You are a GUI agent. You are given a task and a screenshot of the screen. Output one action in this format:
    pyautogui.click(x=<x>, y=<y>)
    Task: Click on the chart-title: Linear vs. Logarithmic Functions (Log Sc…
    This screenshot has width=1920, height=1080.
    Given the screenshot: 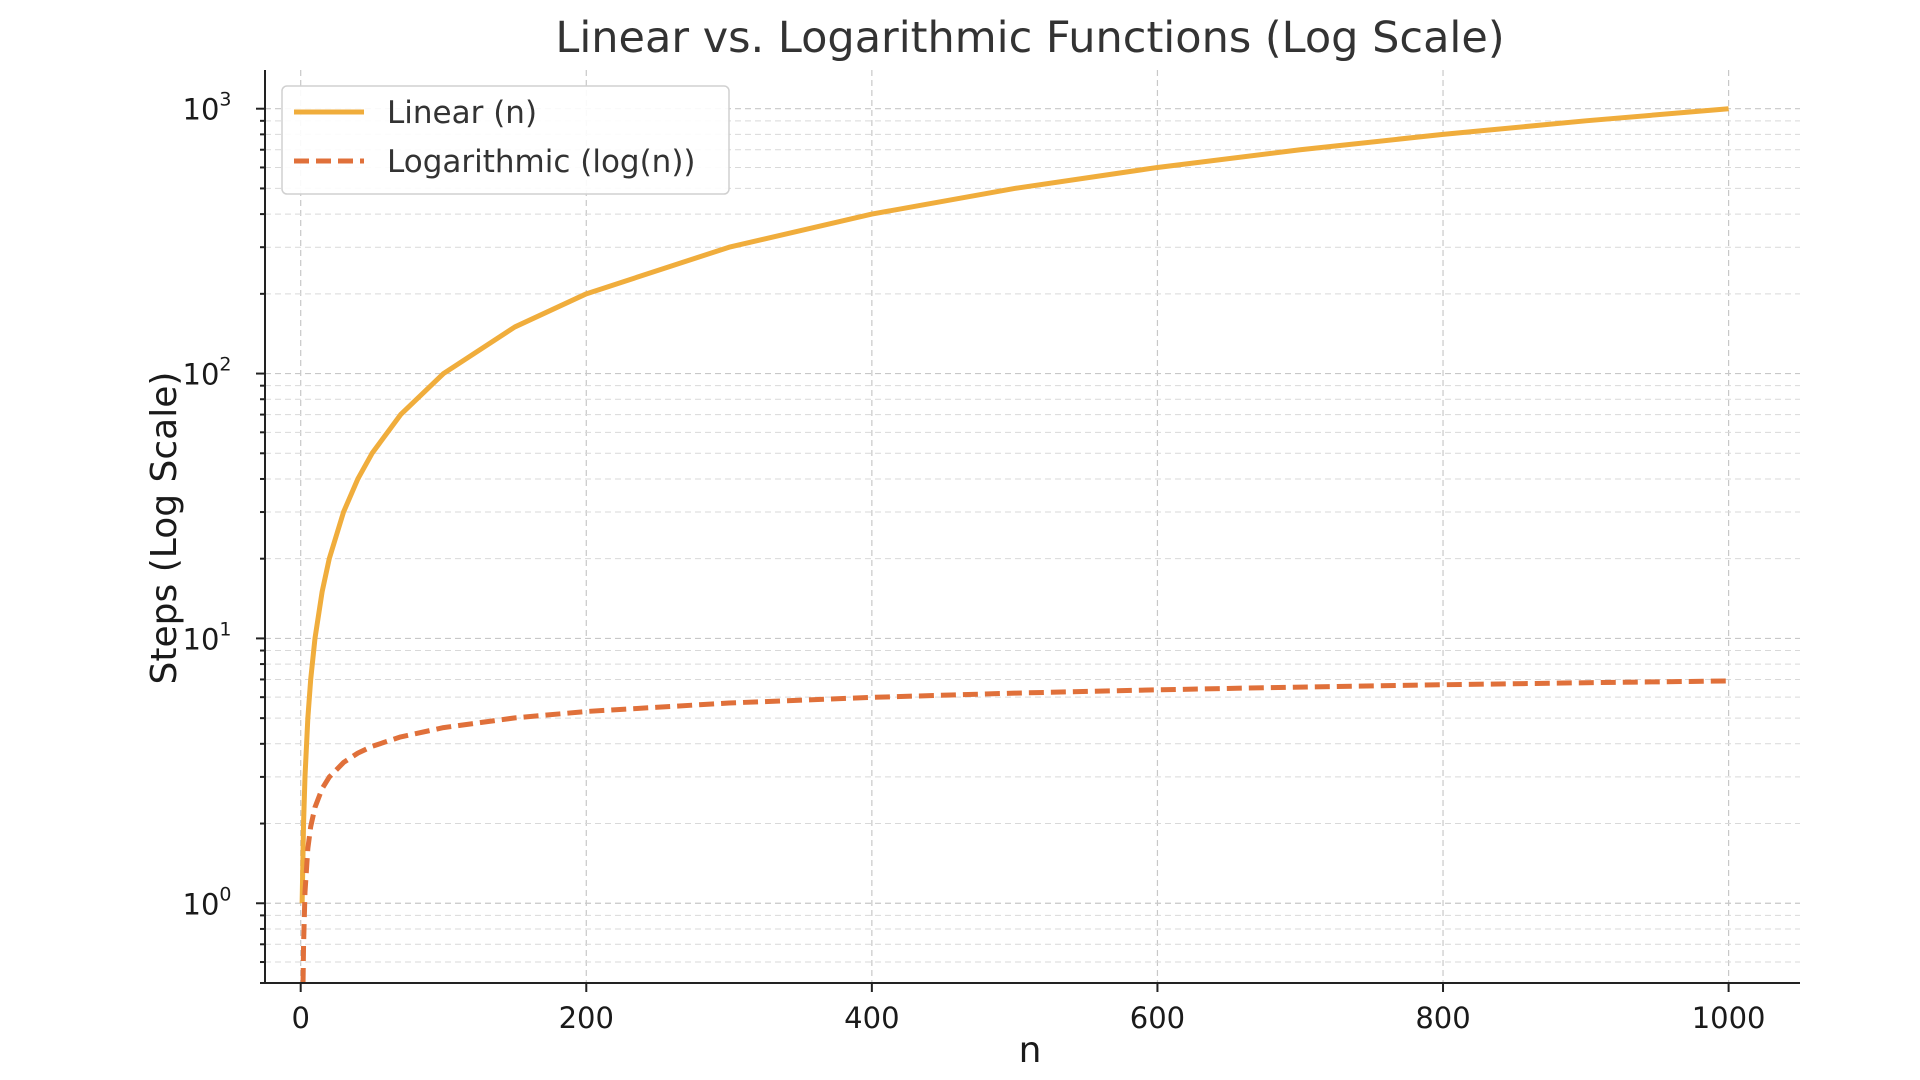 What is the action you would take?
    pyautogui.click(x=1029, y=38)
    